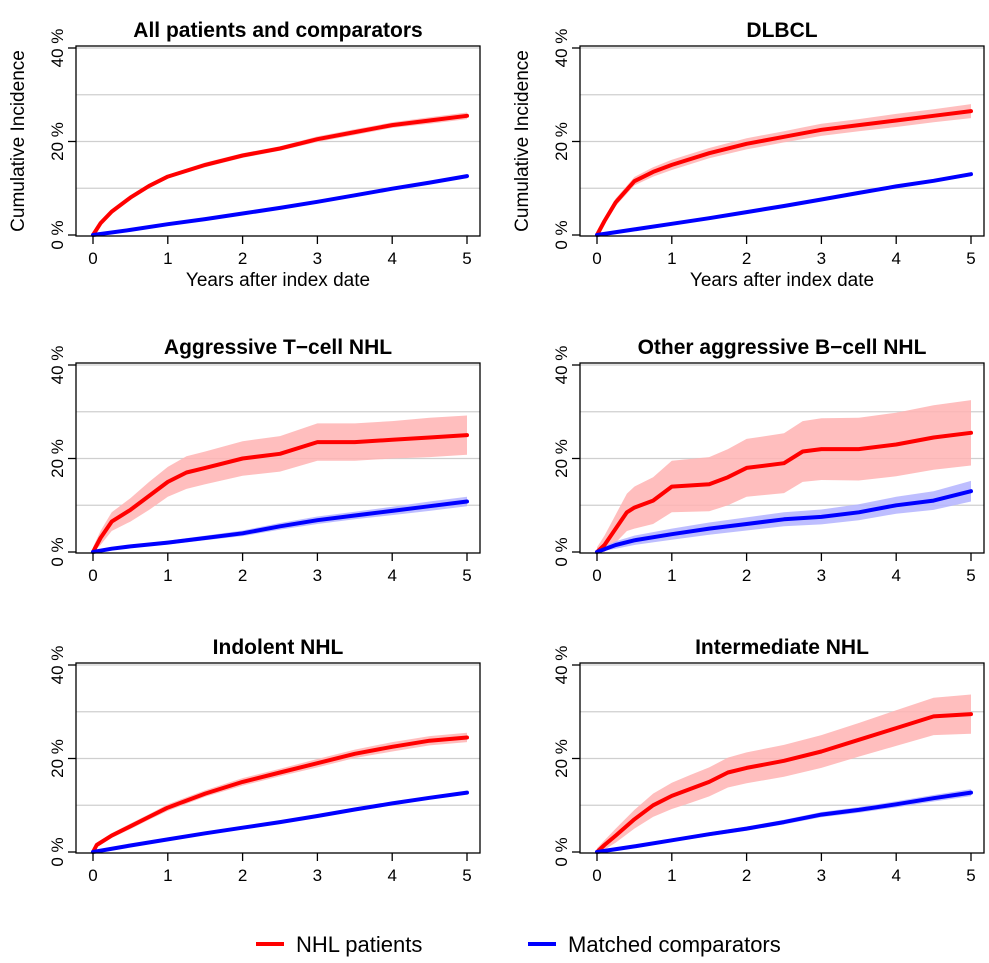  I want to click on chart-title: DLBCL, so click(781, 30).